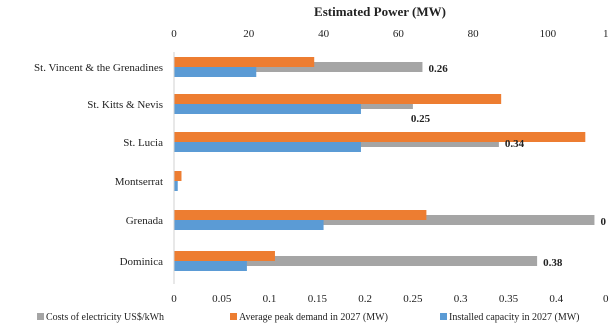 The image size is (609, 332). What do you see at coordinates (509, 299) in the screenshot?
I see `bottom-tick-label: 0.35` at bounding box center [509, 299].